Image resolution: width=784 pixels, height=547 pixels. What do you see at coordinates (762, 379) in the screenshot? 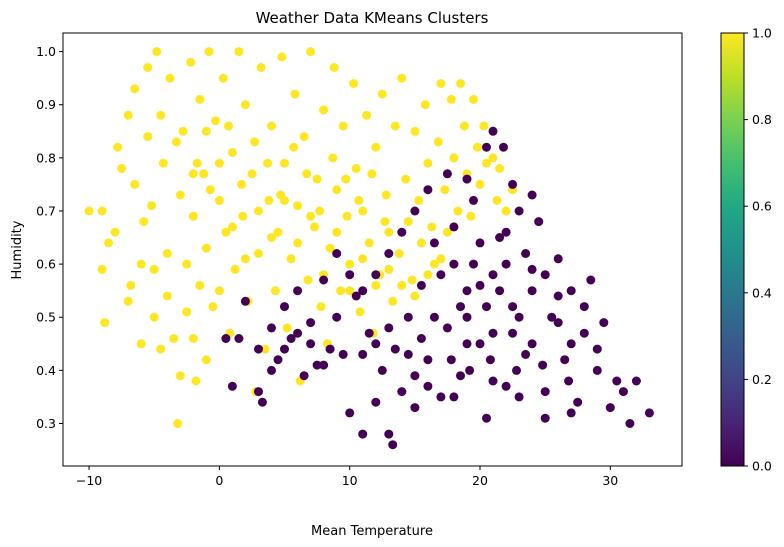
I see `colorbar-tick-label: 0.2` at bounding box center [762, 379].